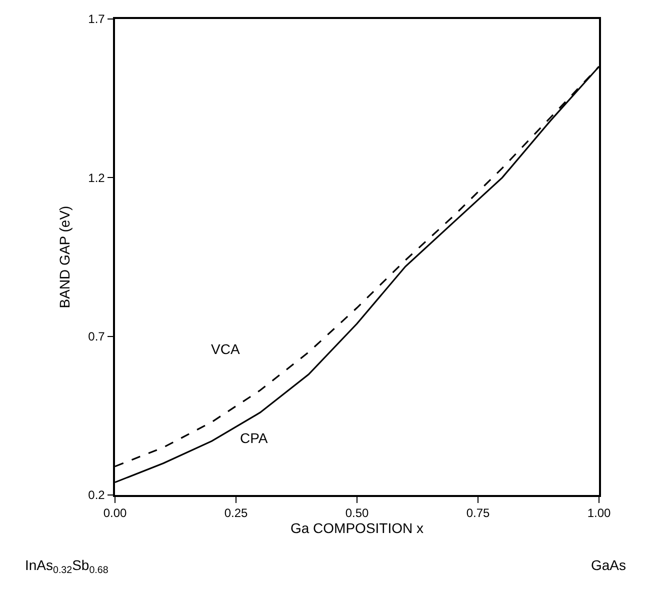  Describe the element at coordinates (608, 565) in the screenshot. I see `text: GaAs` at that location.